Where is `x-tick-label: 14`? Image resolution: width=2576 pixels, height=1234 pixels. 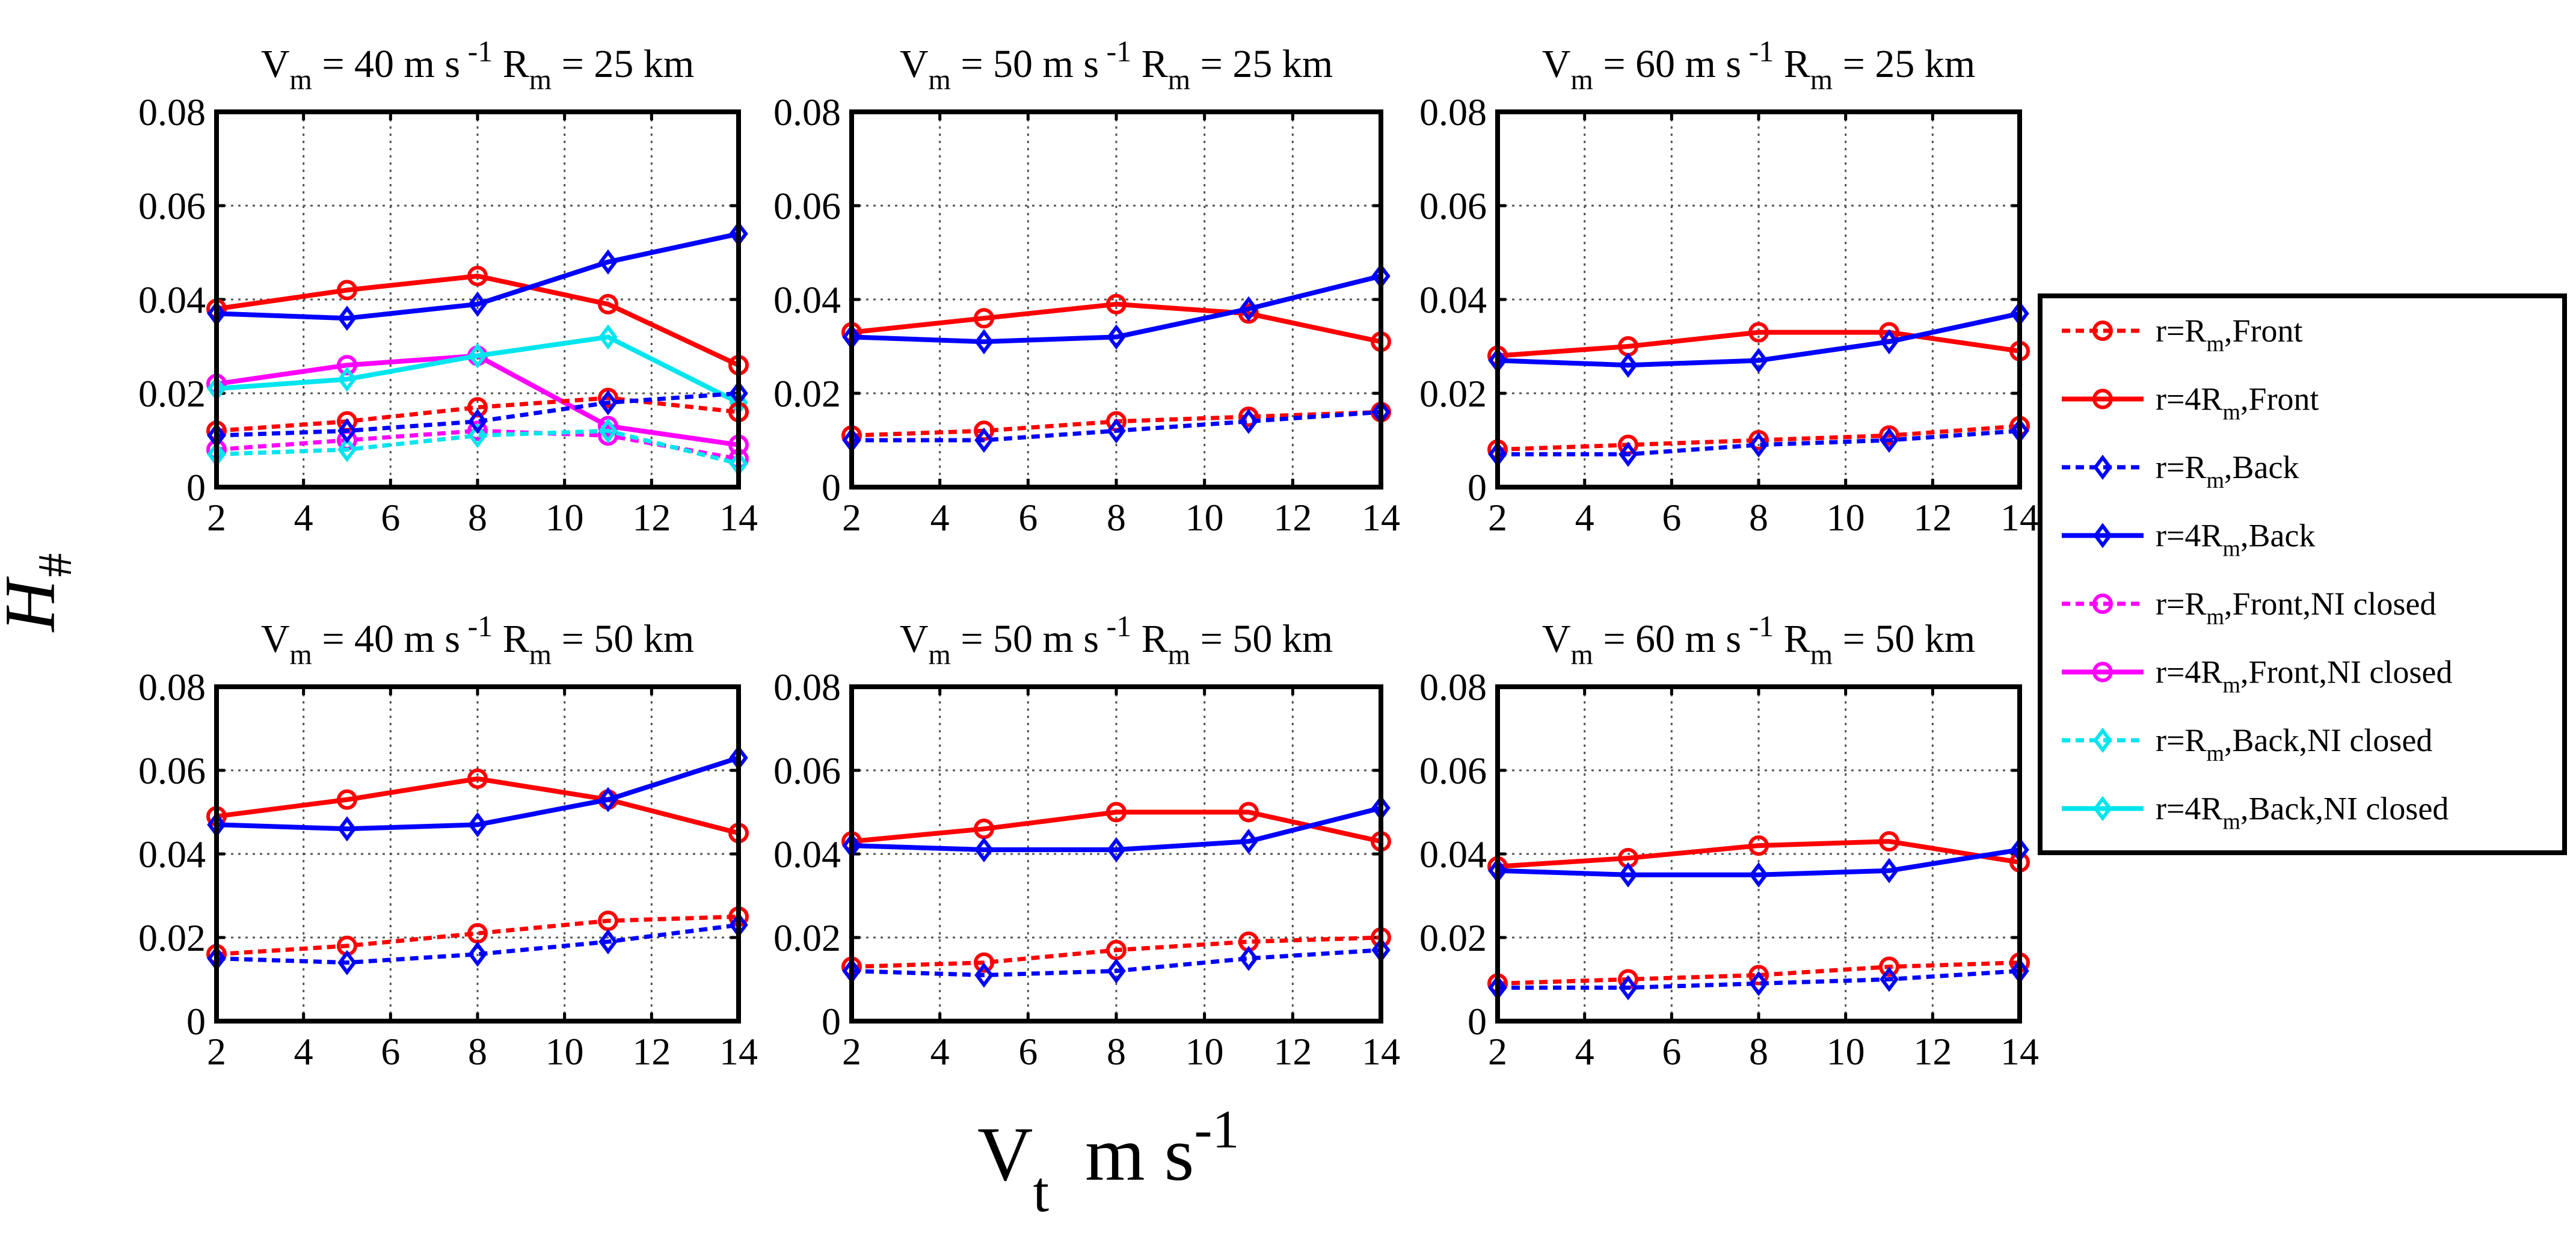
x-tick-label: 14 is located at coordinates (1381, 517).